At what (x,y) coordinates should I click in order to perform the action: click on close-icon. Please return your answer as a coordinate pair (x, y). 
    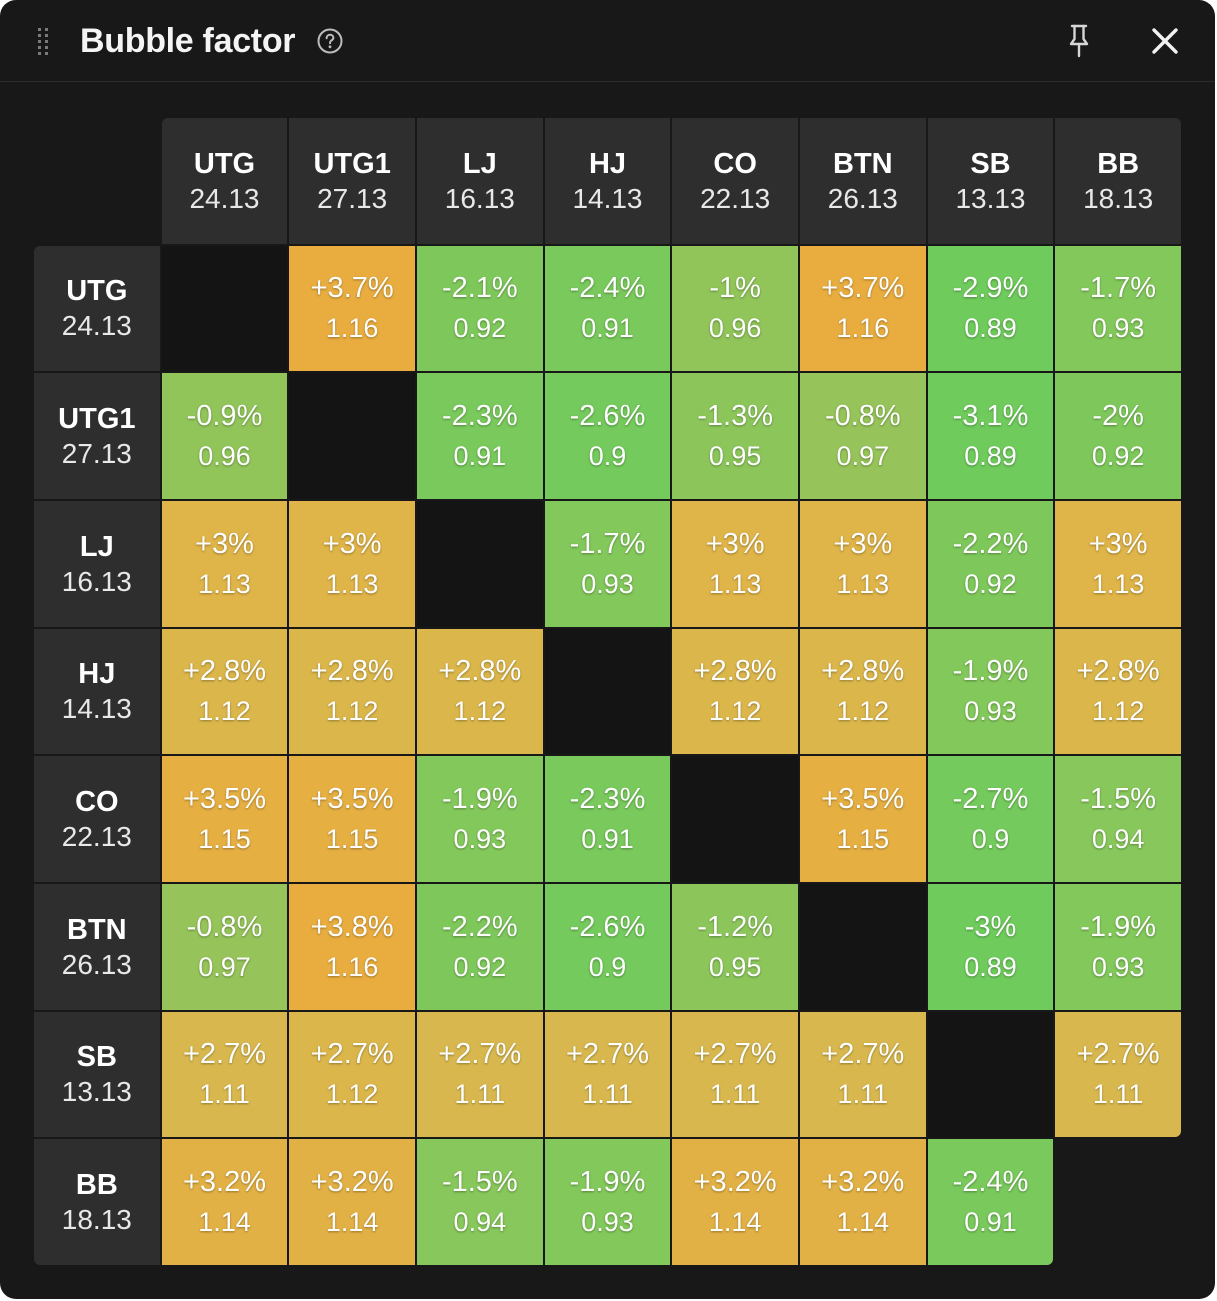
    Looking at the image, I should click on (1165, 41).